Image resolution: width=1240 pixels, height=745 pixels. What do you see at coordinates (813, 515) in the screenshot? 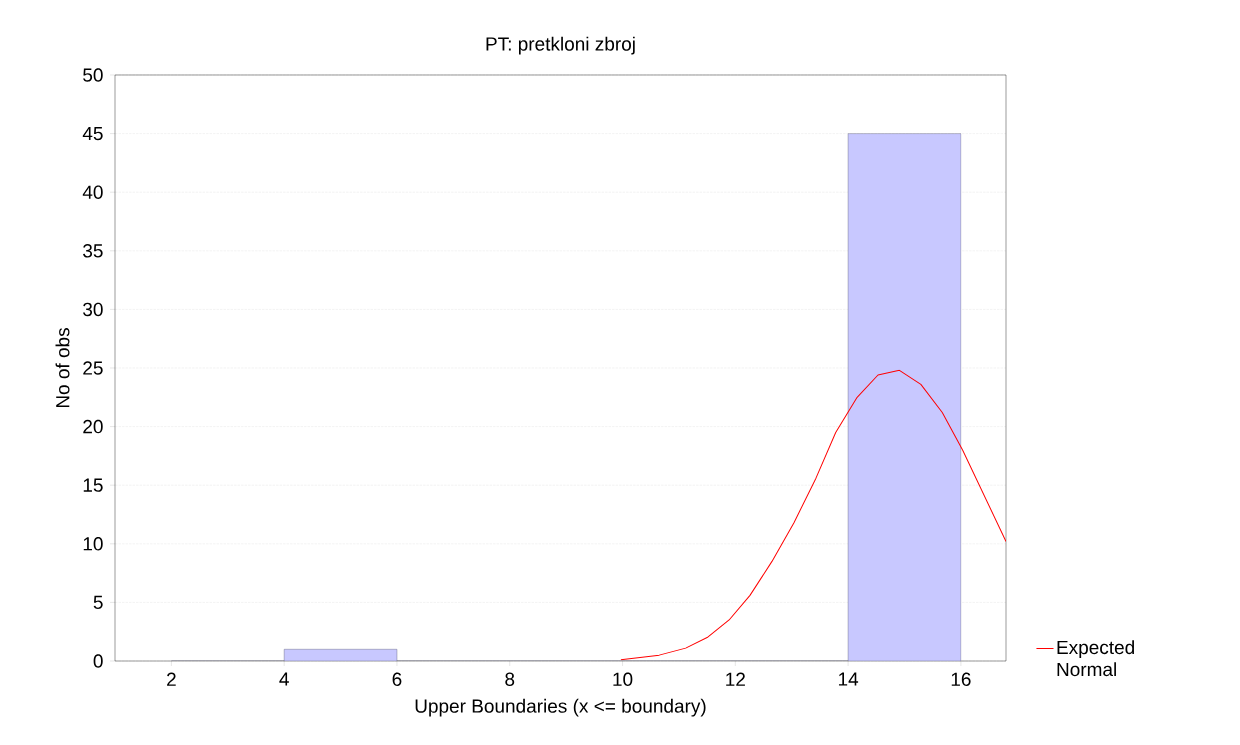
I see `line-series` at bounding box center [813, 515].